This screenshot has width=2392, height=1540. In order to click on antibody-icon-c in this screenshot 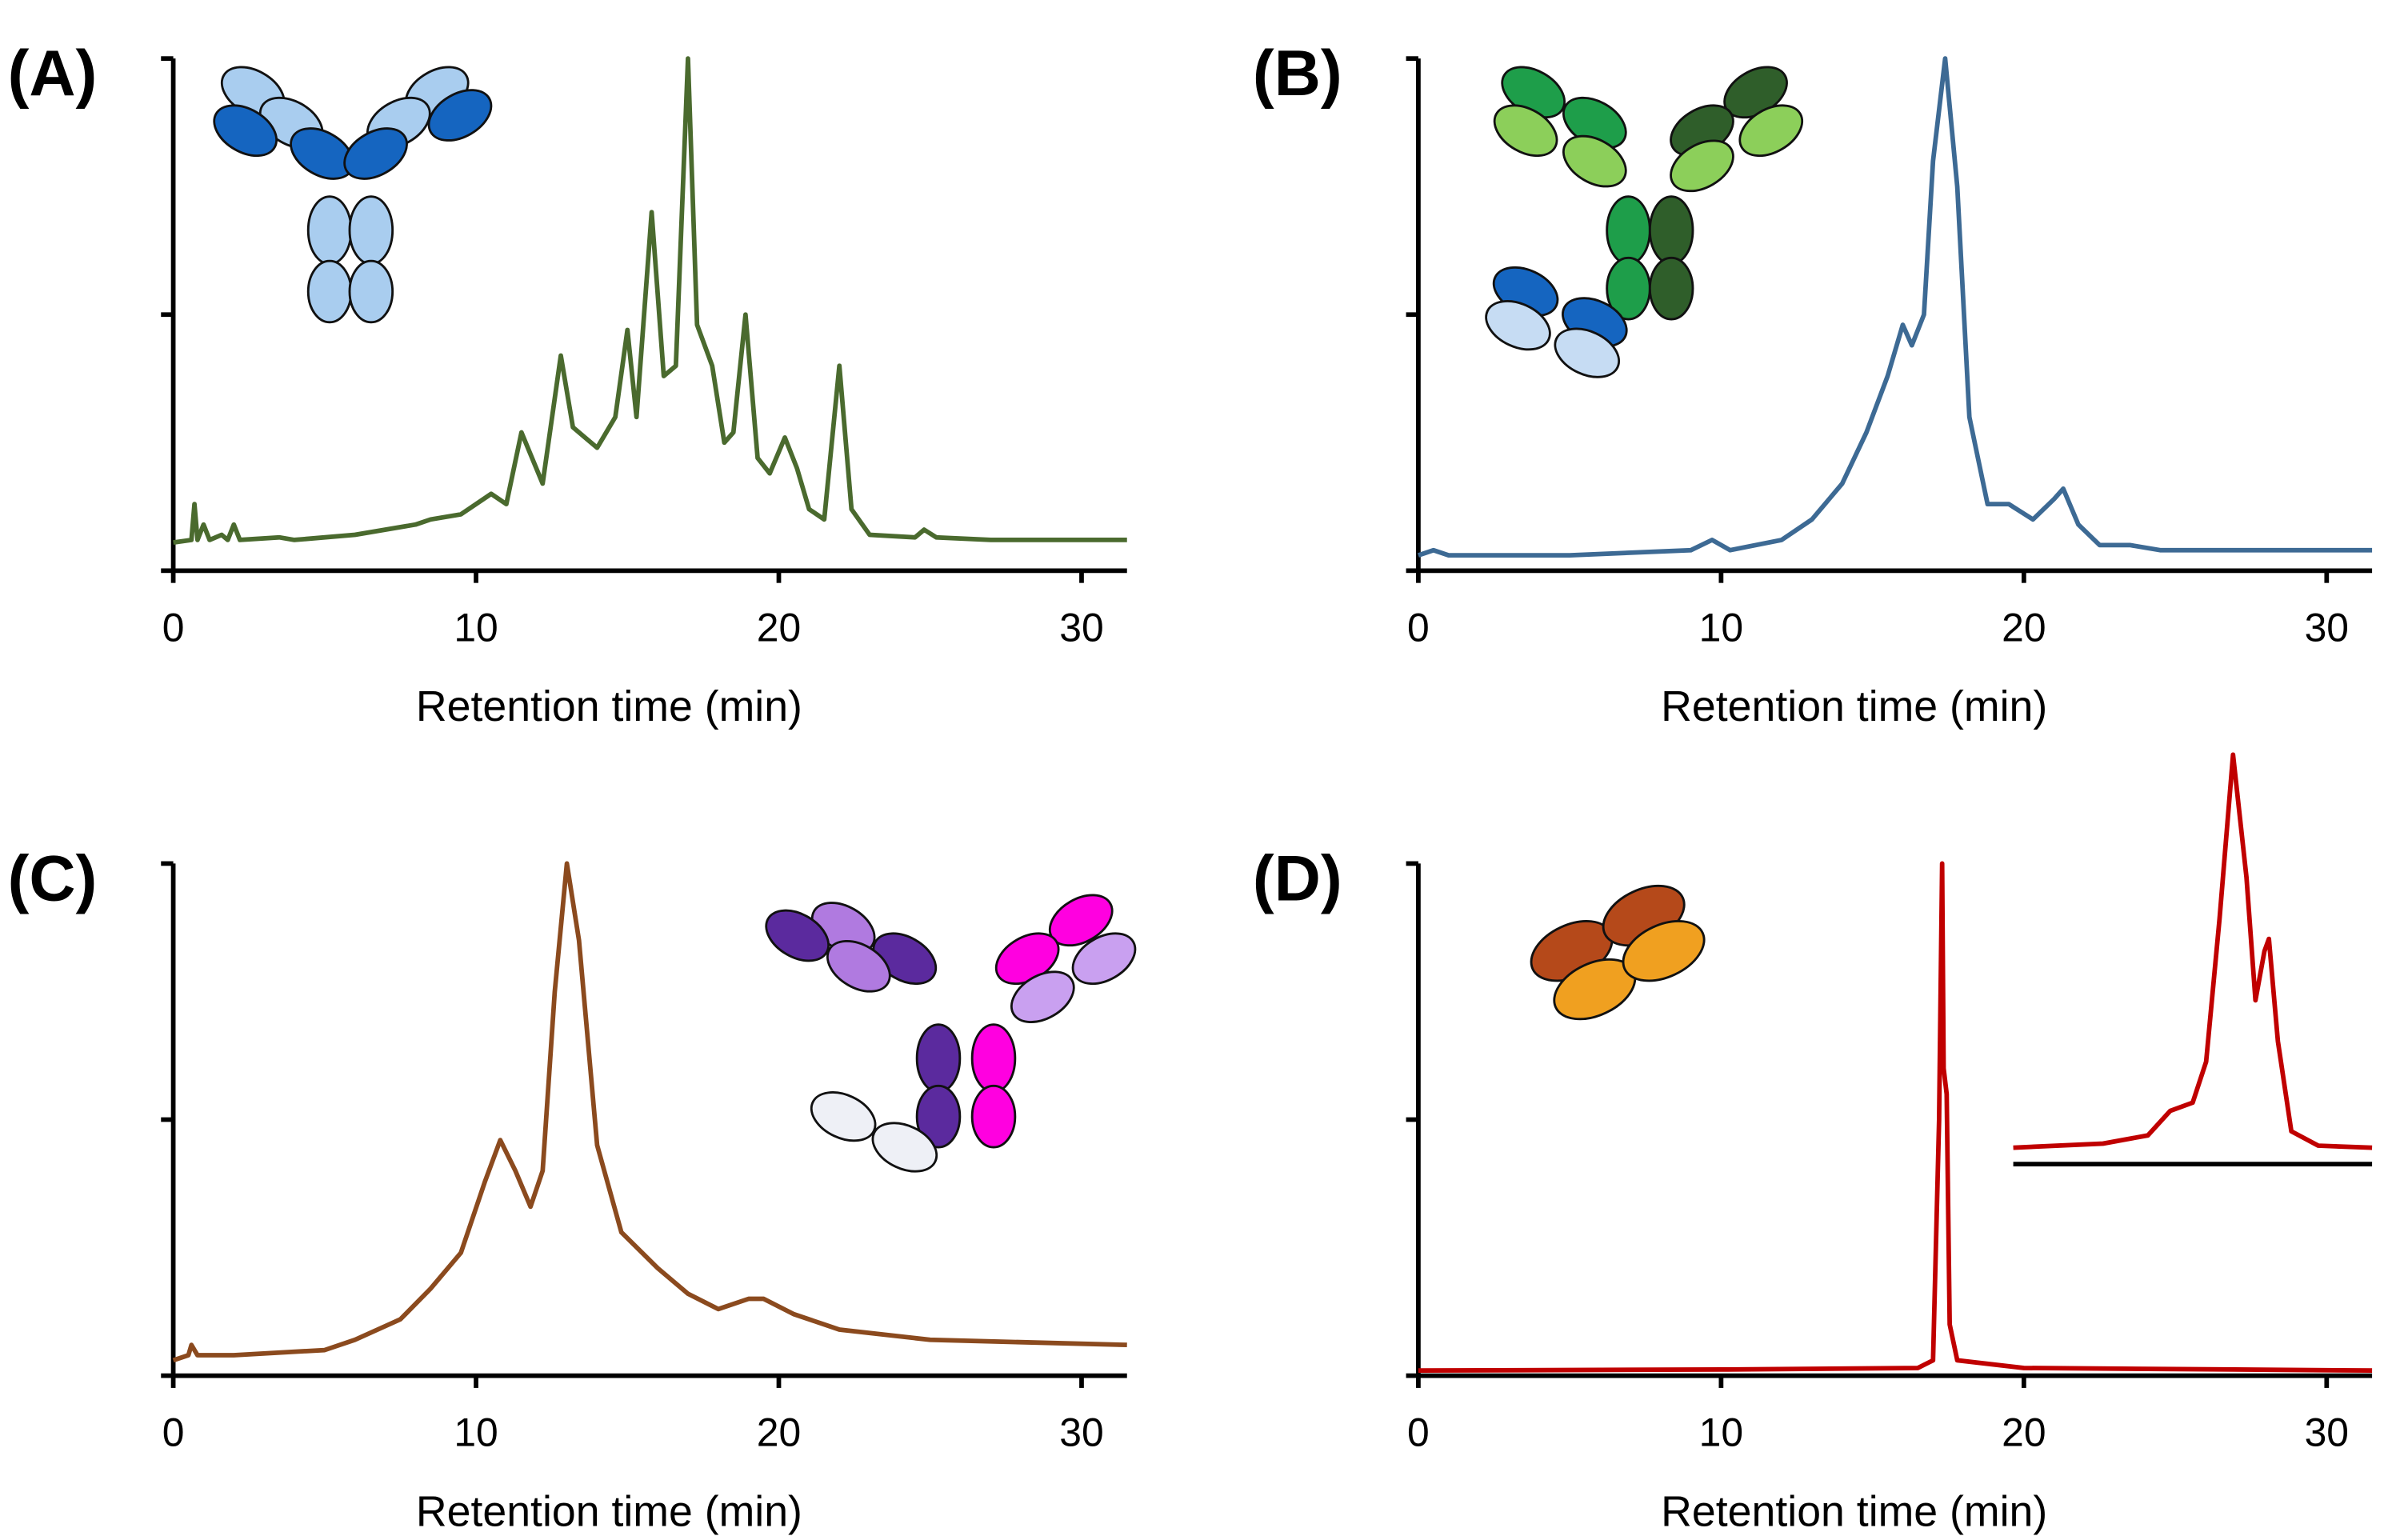, I will do `click(951, 1033)`.